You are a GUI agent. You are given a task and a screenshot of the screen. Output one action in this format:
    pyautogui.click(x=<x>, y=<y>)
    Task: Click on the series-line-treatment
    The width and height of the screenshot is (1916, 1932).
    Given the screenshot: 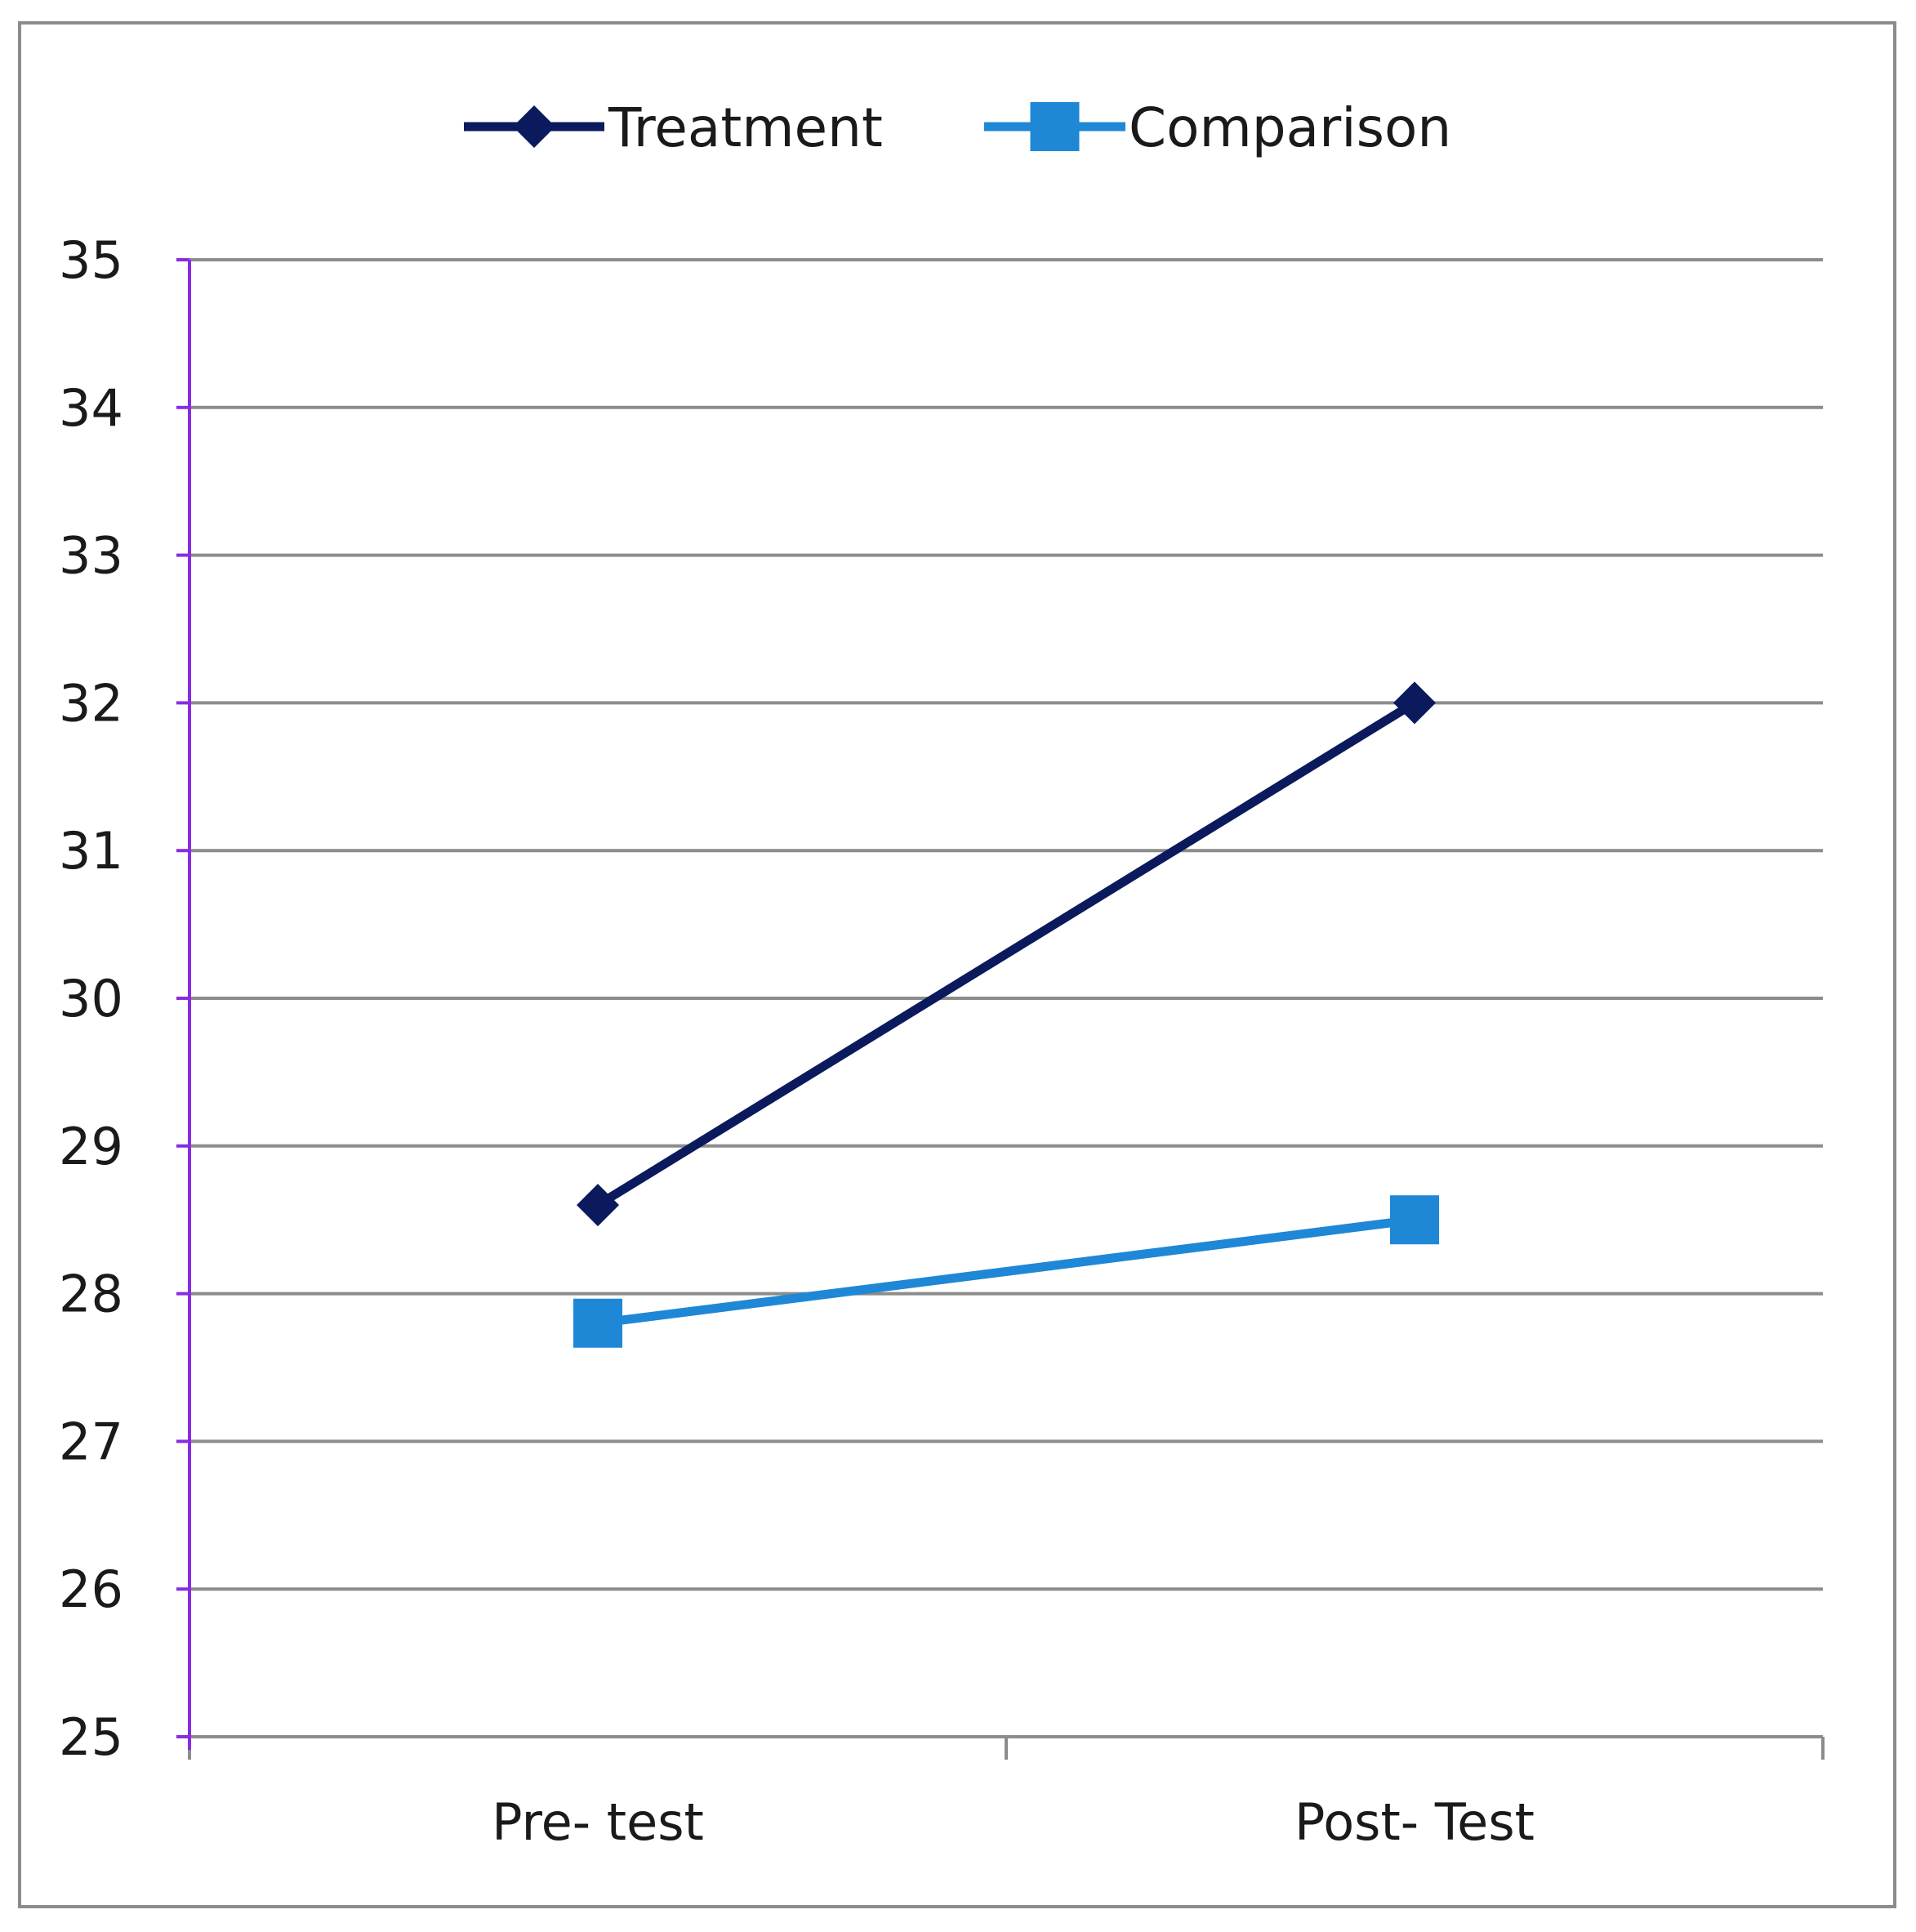 What is the action you would take?
    pyautogui.click(x=1006, y=953)
    